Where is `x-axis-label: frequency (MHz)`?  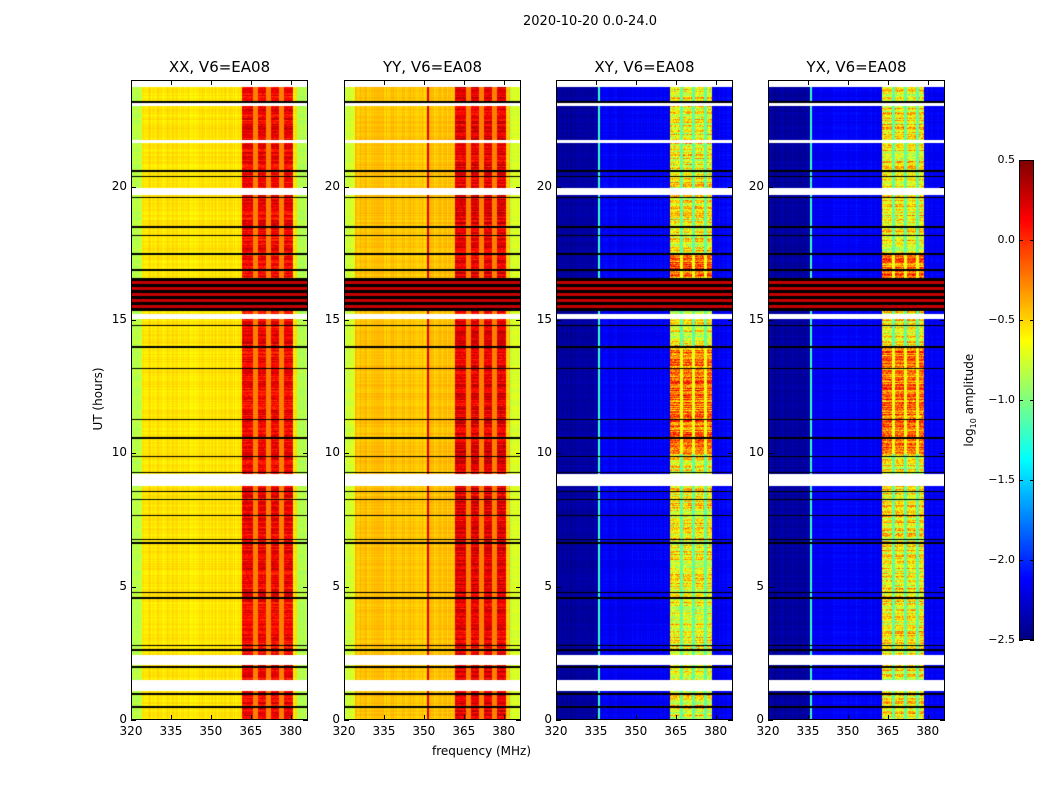 x-axis-label: frequency (MHz) is located at coordinates (482, 751).